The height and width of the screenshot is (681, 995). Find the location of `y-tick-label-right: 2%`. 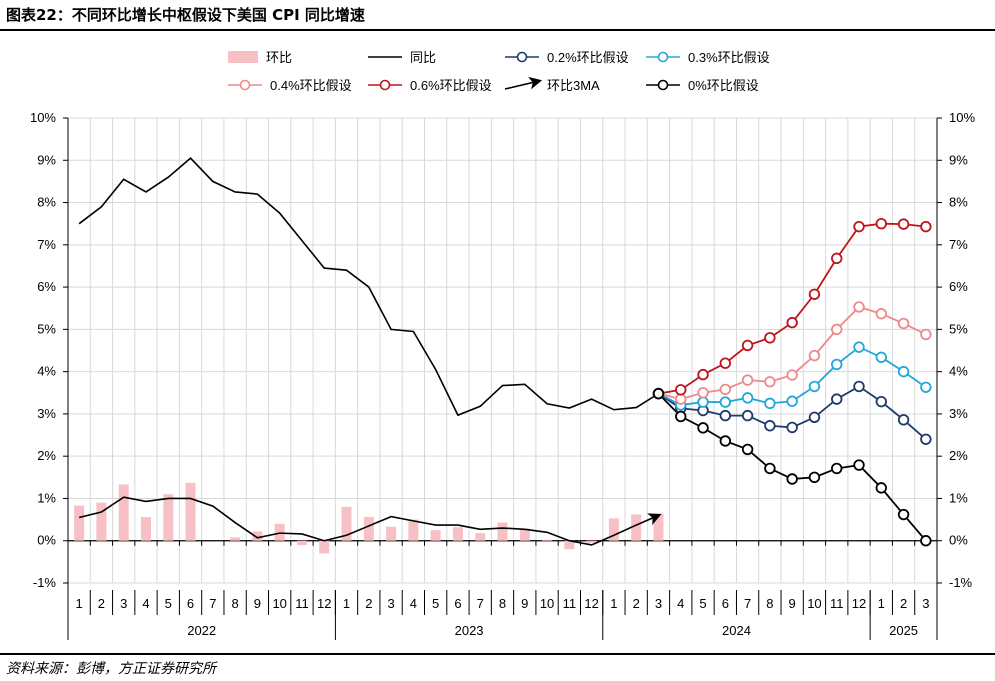

y-tick-label-right: 2% is located at coordinates (958, 455).